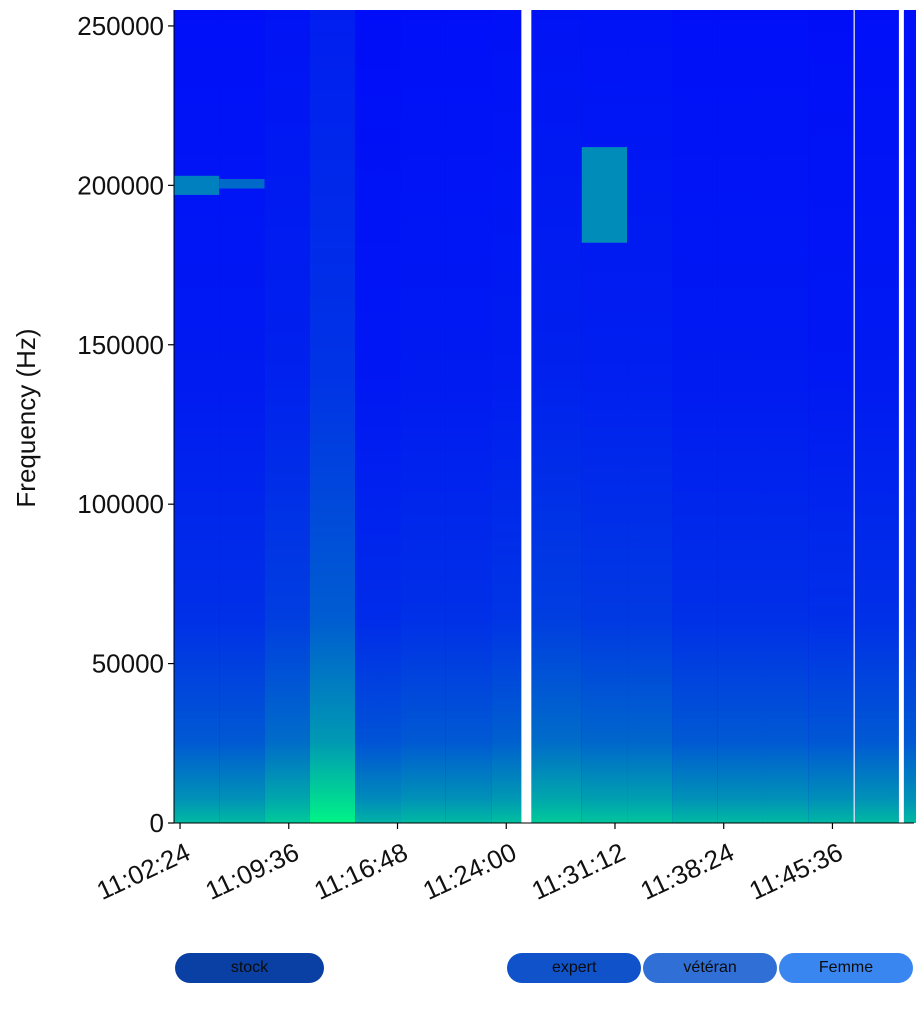  What do you see at coordinates (26, 417) in the screenshot?
I see `y-axis-label: Frequency (Hz)` at bounding box center [26, 417].